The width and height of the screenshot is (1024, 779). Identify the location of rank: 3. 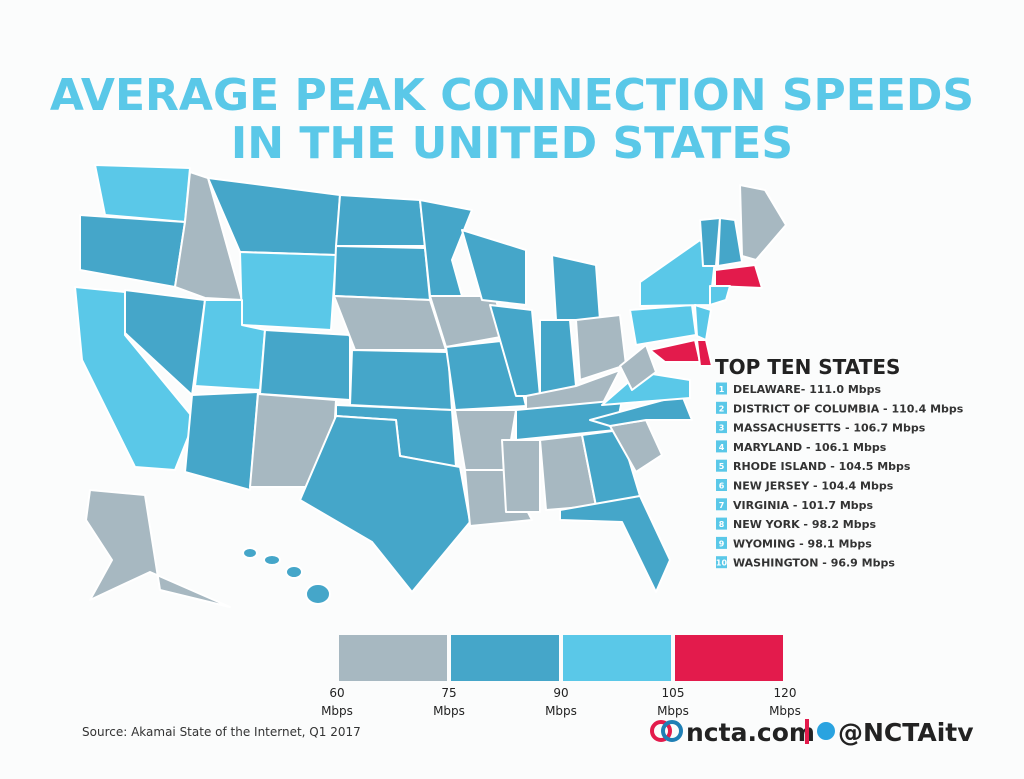
(722, 428).